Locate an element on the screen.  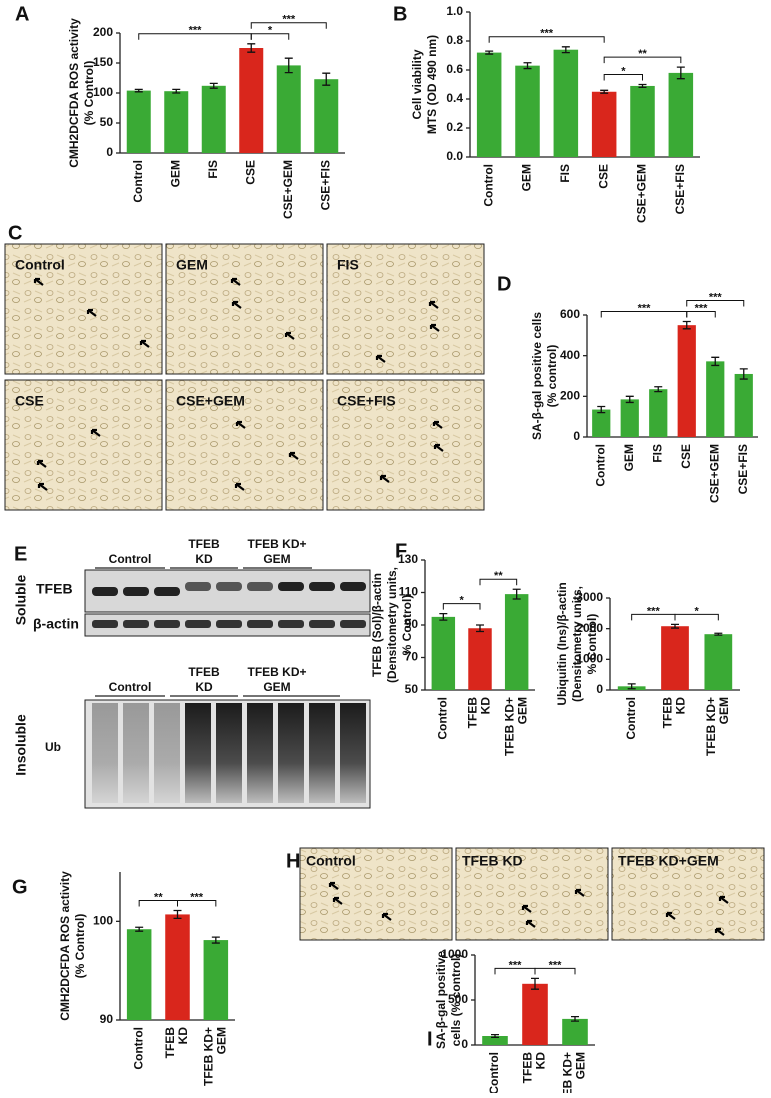
y-tick-label: 90 is located at coordinates (107, 1019).